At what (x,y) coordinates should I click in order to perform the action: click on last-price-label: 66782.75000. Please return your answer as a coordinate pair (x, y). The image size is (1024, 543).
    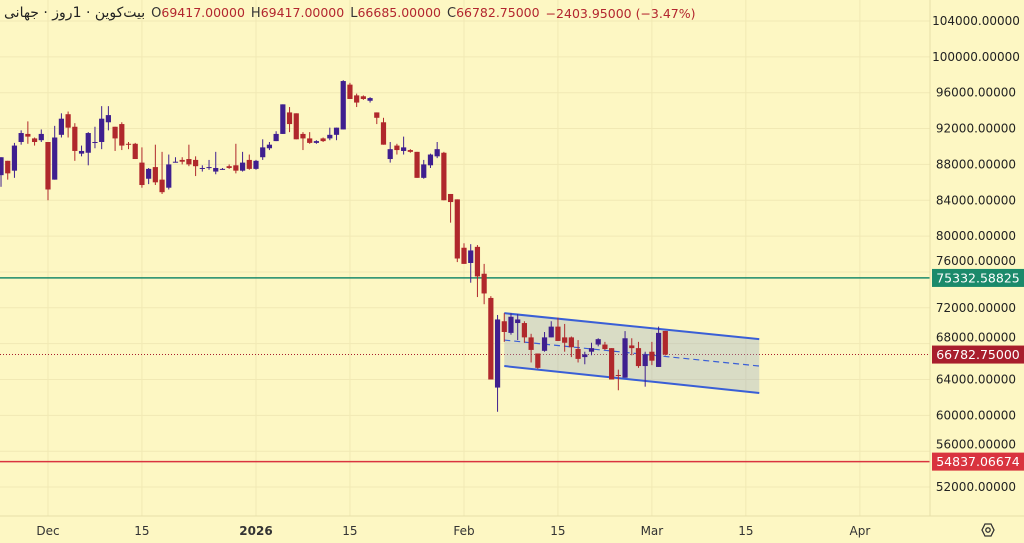
    Looking at the image, I should click on (978, 354).